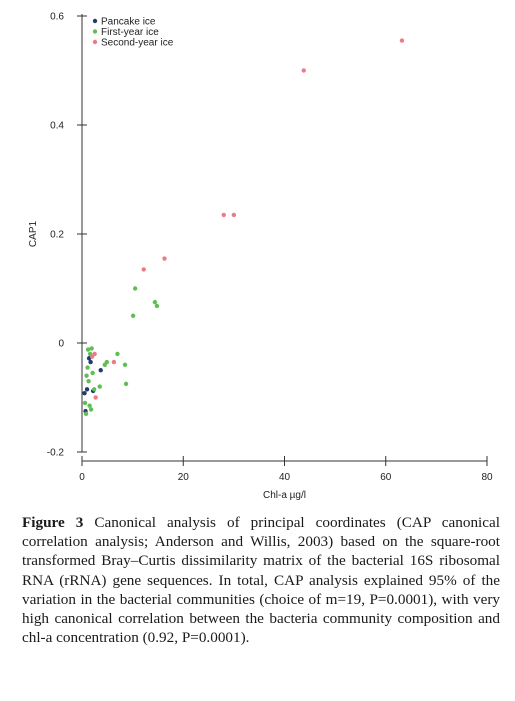 This screenshot has height=701, width=515. What do you see at coordinates (130, 32) in the screenshot?
I see `legend-label: First-year ice` at bounding box center [130, 32].